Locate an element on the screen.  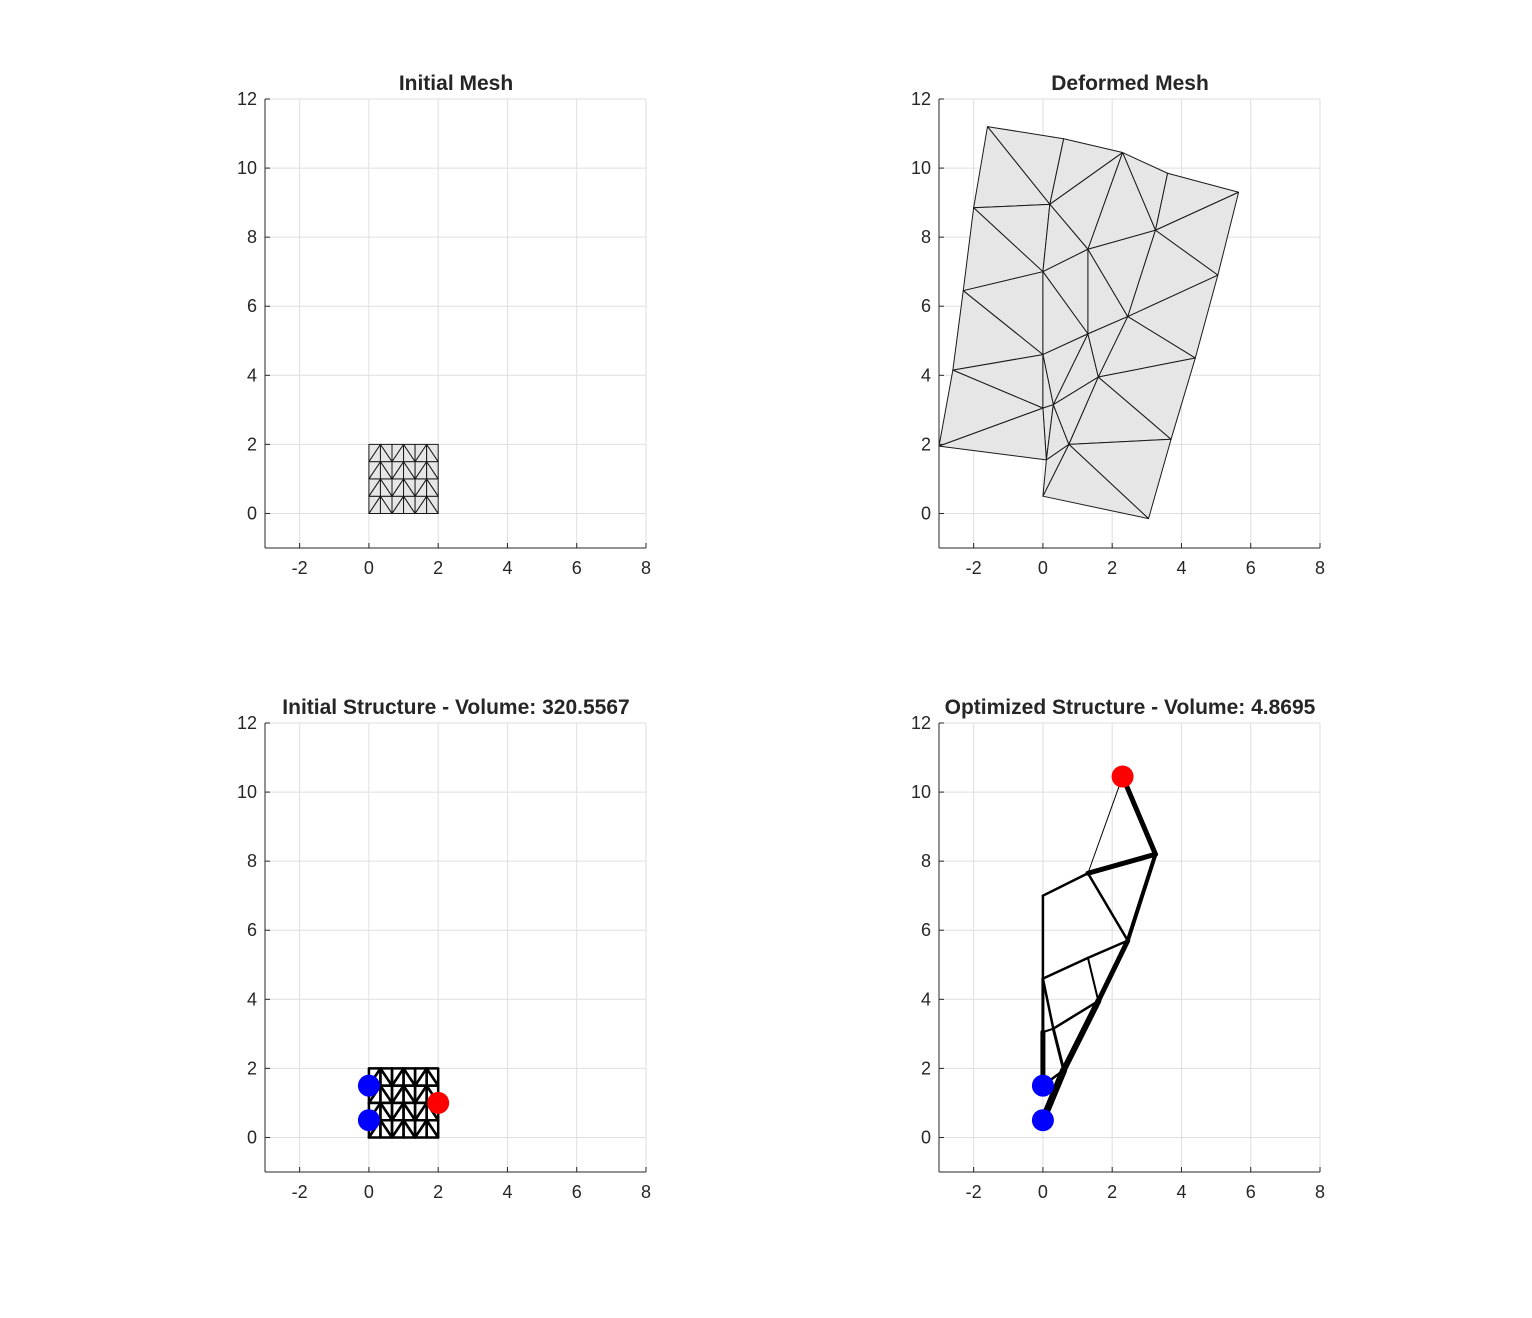
axes-deformed-mesh: -2 0 2 4 6 8 0 2 4 6 8 10 12 Deformed Mesh is located at coordinates (1118, 325).